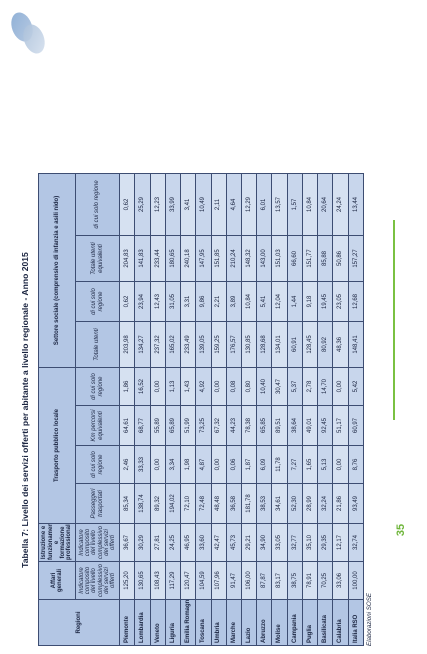  What do you see at coordinates (264, 258) in the screenshot?
I see `value-cell: 143,00` at bounding box center [264, 258].